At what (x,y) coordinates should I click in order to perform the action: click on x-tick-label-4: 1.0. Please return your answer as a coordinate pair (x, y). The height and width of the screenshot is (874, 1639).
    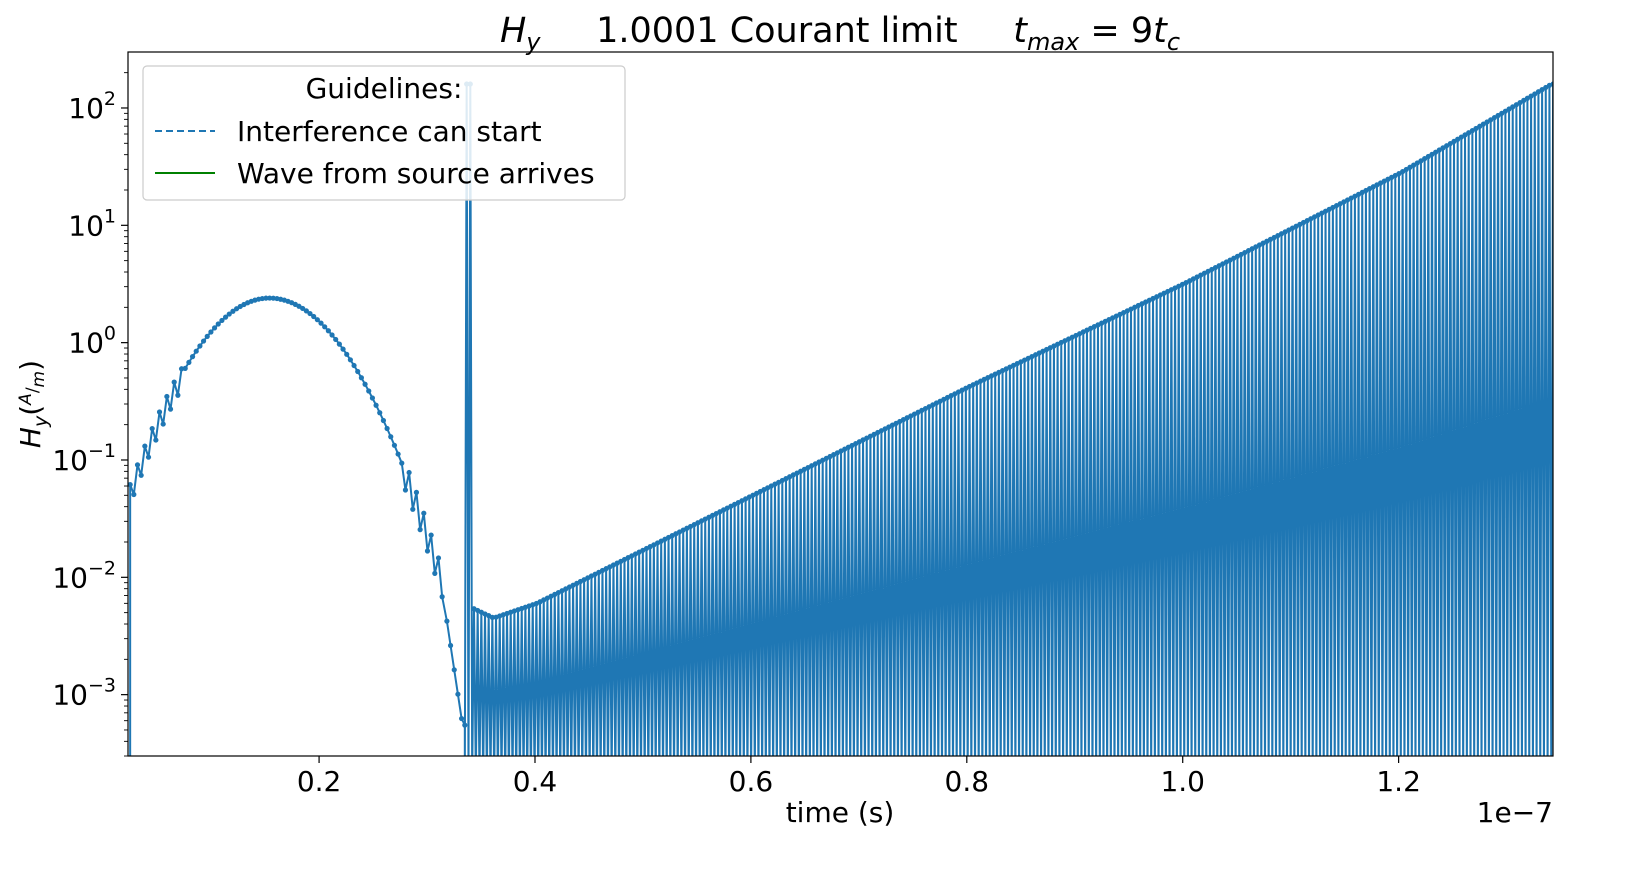
    Looking at the image, I should click on (1182, 781).